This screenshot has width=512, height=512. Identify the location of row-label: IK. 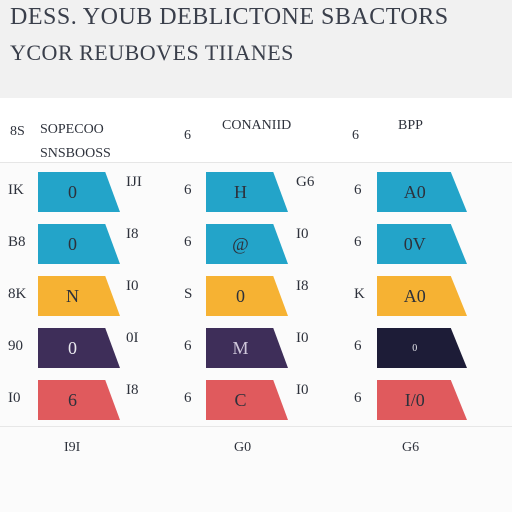
(16, 190).